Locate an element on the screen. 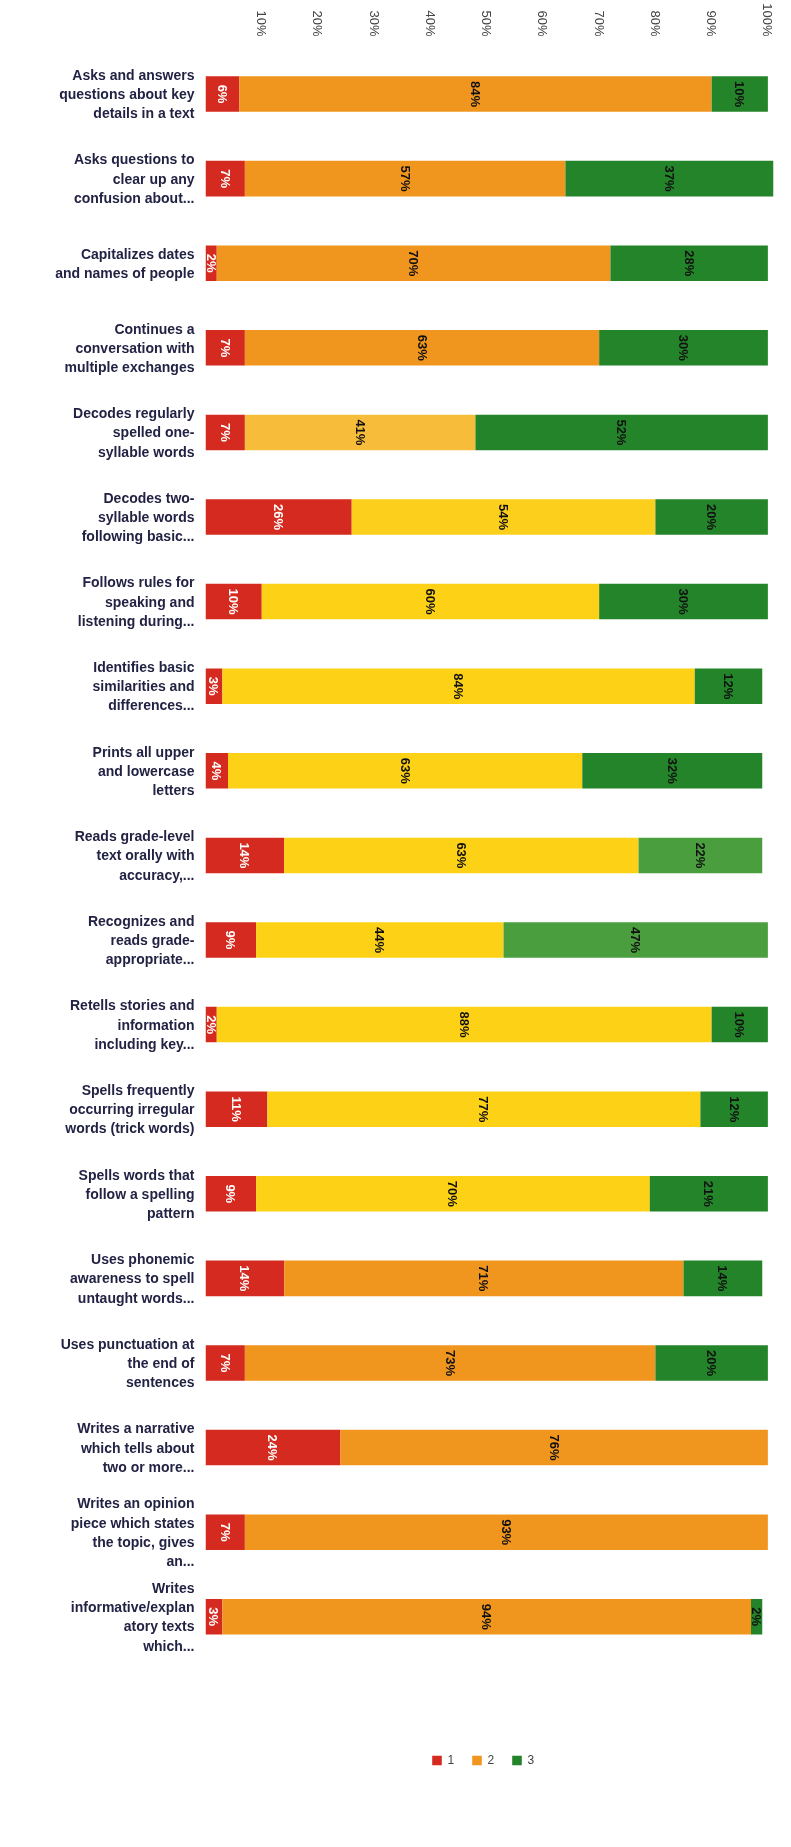 This screenshot has width=791, height=1847. data-label: 71% is located at coordinates (484, 1278).